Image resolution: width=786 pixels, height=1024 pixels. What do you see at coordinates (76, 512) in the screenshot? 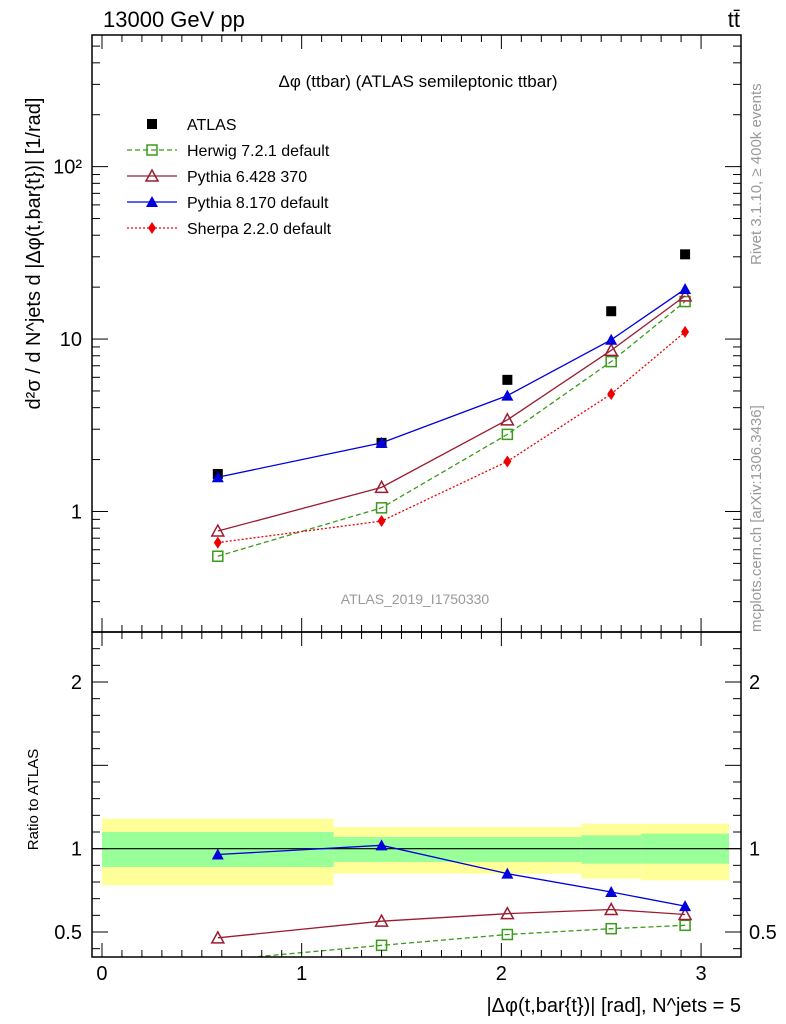
I see `y-tick-label: 1` at bounding box center [76, 512].